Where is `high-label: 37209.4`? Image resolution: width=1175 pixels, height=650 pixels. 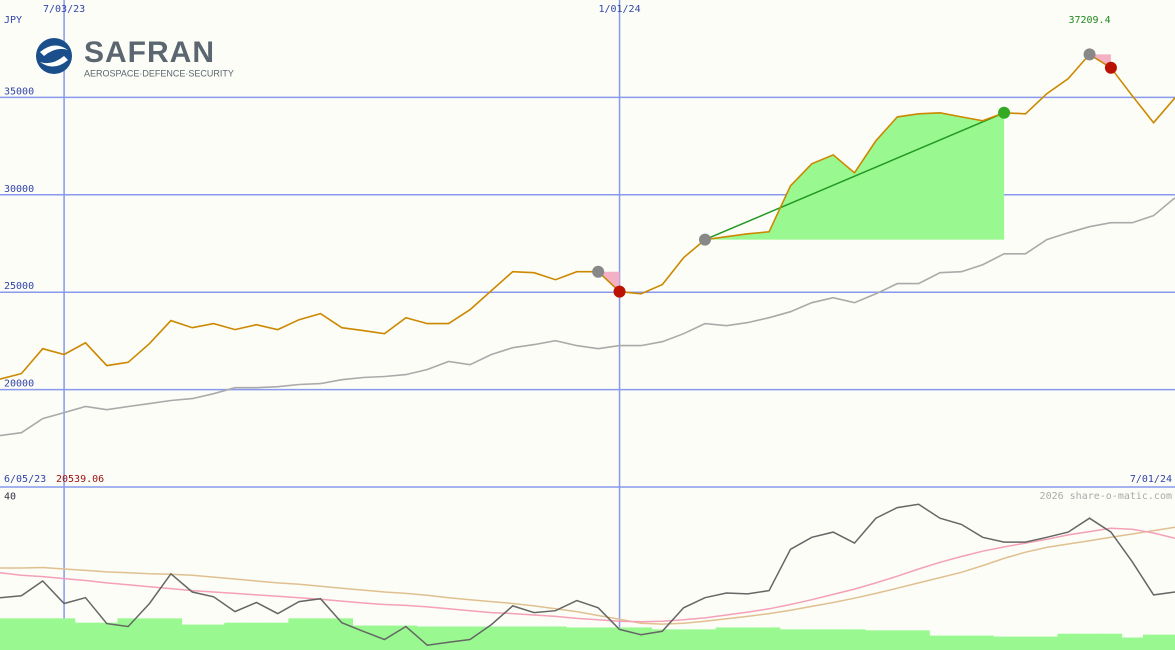 high-label: 37209.4 is located at coordinates (1089, 20).